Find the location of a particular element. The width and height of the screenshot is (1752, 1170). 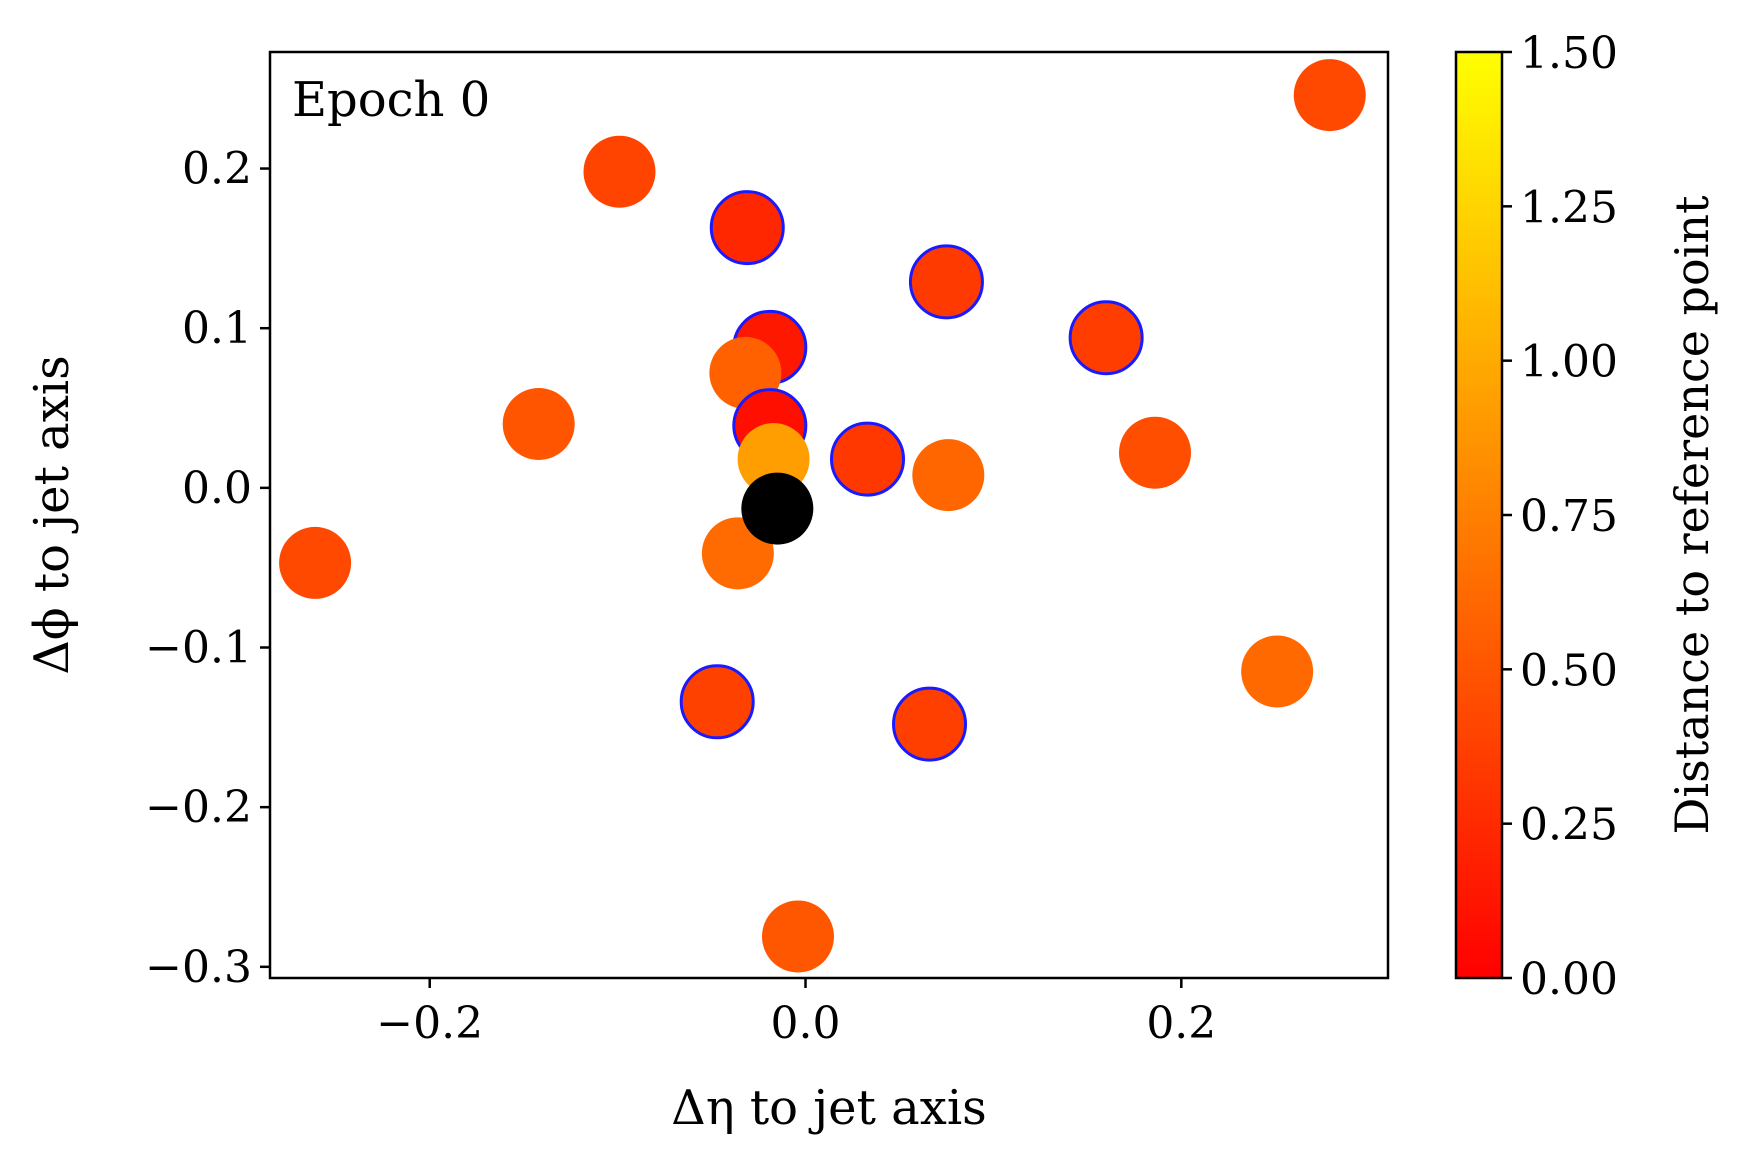

x-tick-label: 0.2 is located at coordinates (1181, 1023).